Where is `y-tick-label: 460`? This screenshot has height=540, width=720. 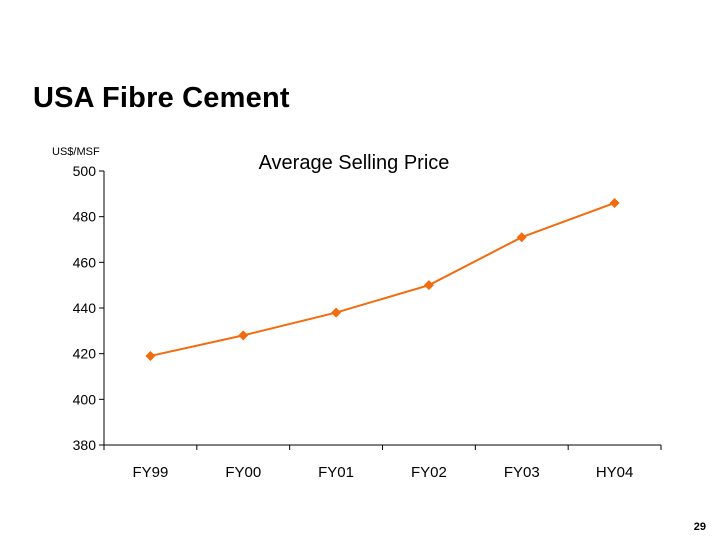 y-tick-label: 460 is located at coordinates (85, 262).